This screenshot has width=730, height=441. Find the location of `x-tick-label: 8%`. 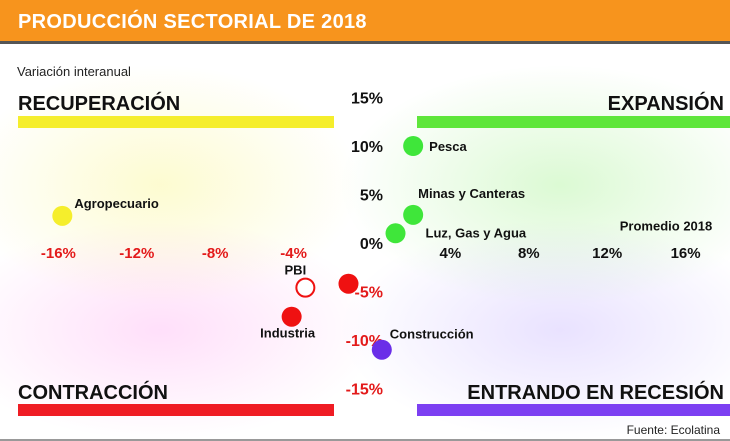

x-tick-label: 8% is located at coordinates (529, 253).